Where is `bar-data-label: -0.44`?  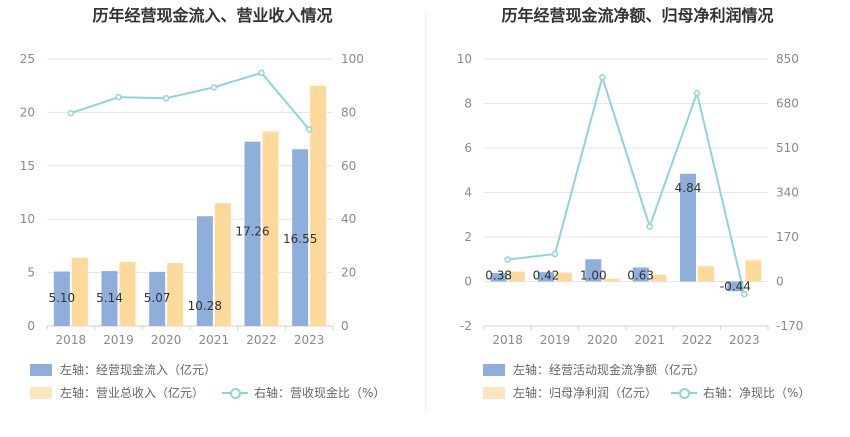
bar-data-label: -0.44 is located at coordinates (735, 287).